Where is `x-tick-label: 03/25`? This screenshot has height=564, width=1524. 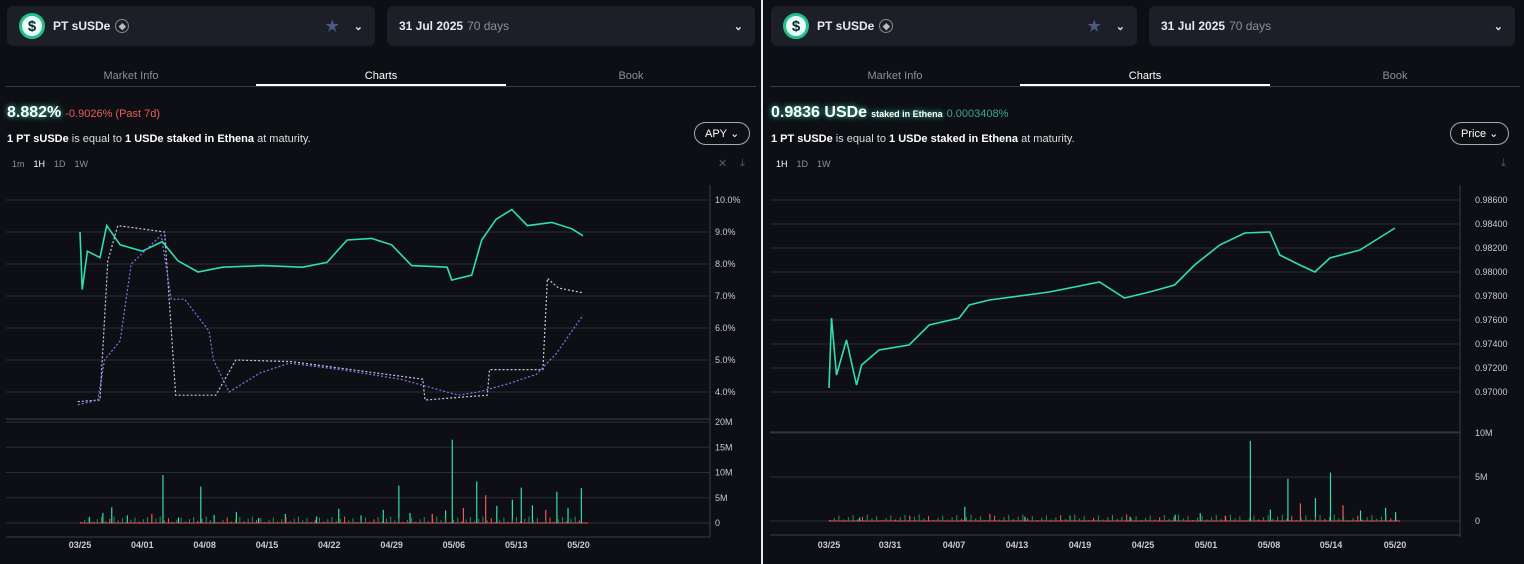 x-tick-label: 03/25 is located at coordinates (829, 545).